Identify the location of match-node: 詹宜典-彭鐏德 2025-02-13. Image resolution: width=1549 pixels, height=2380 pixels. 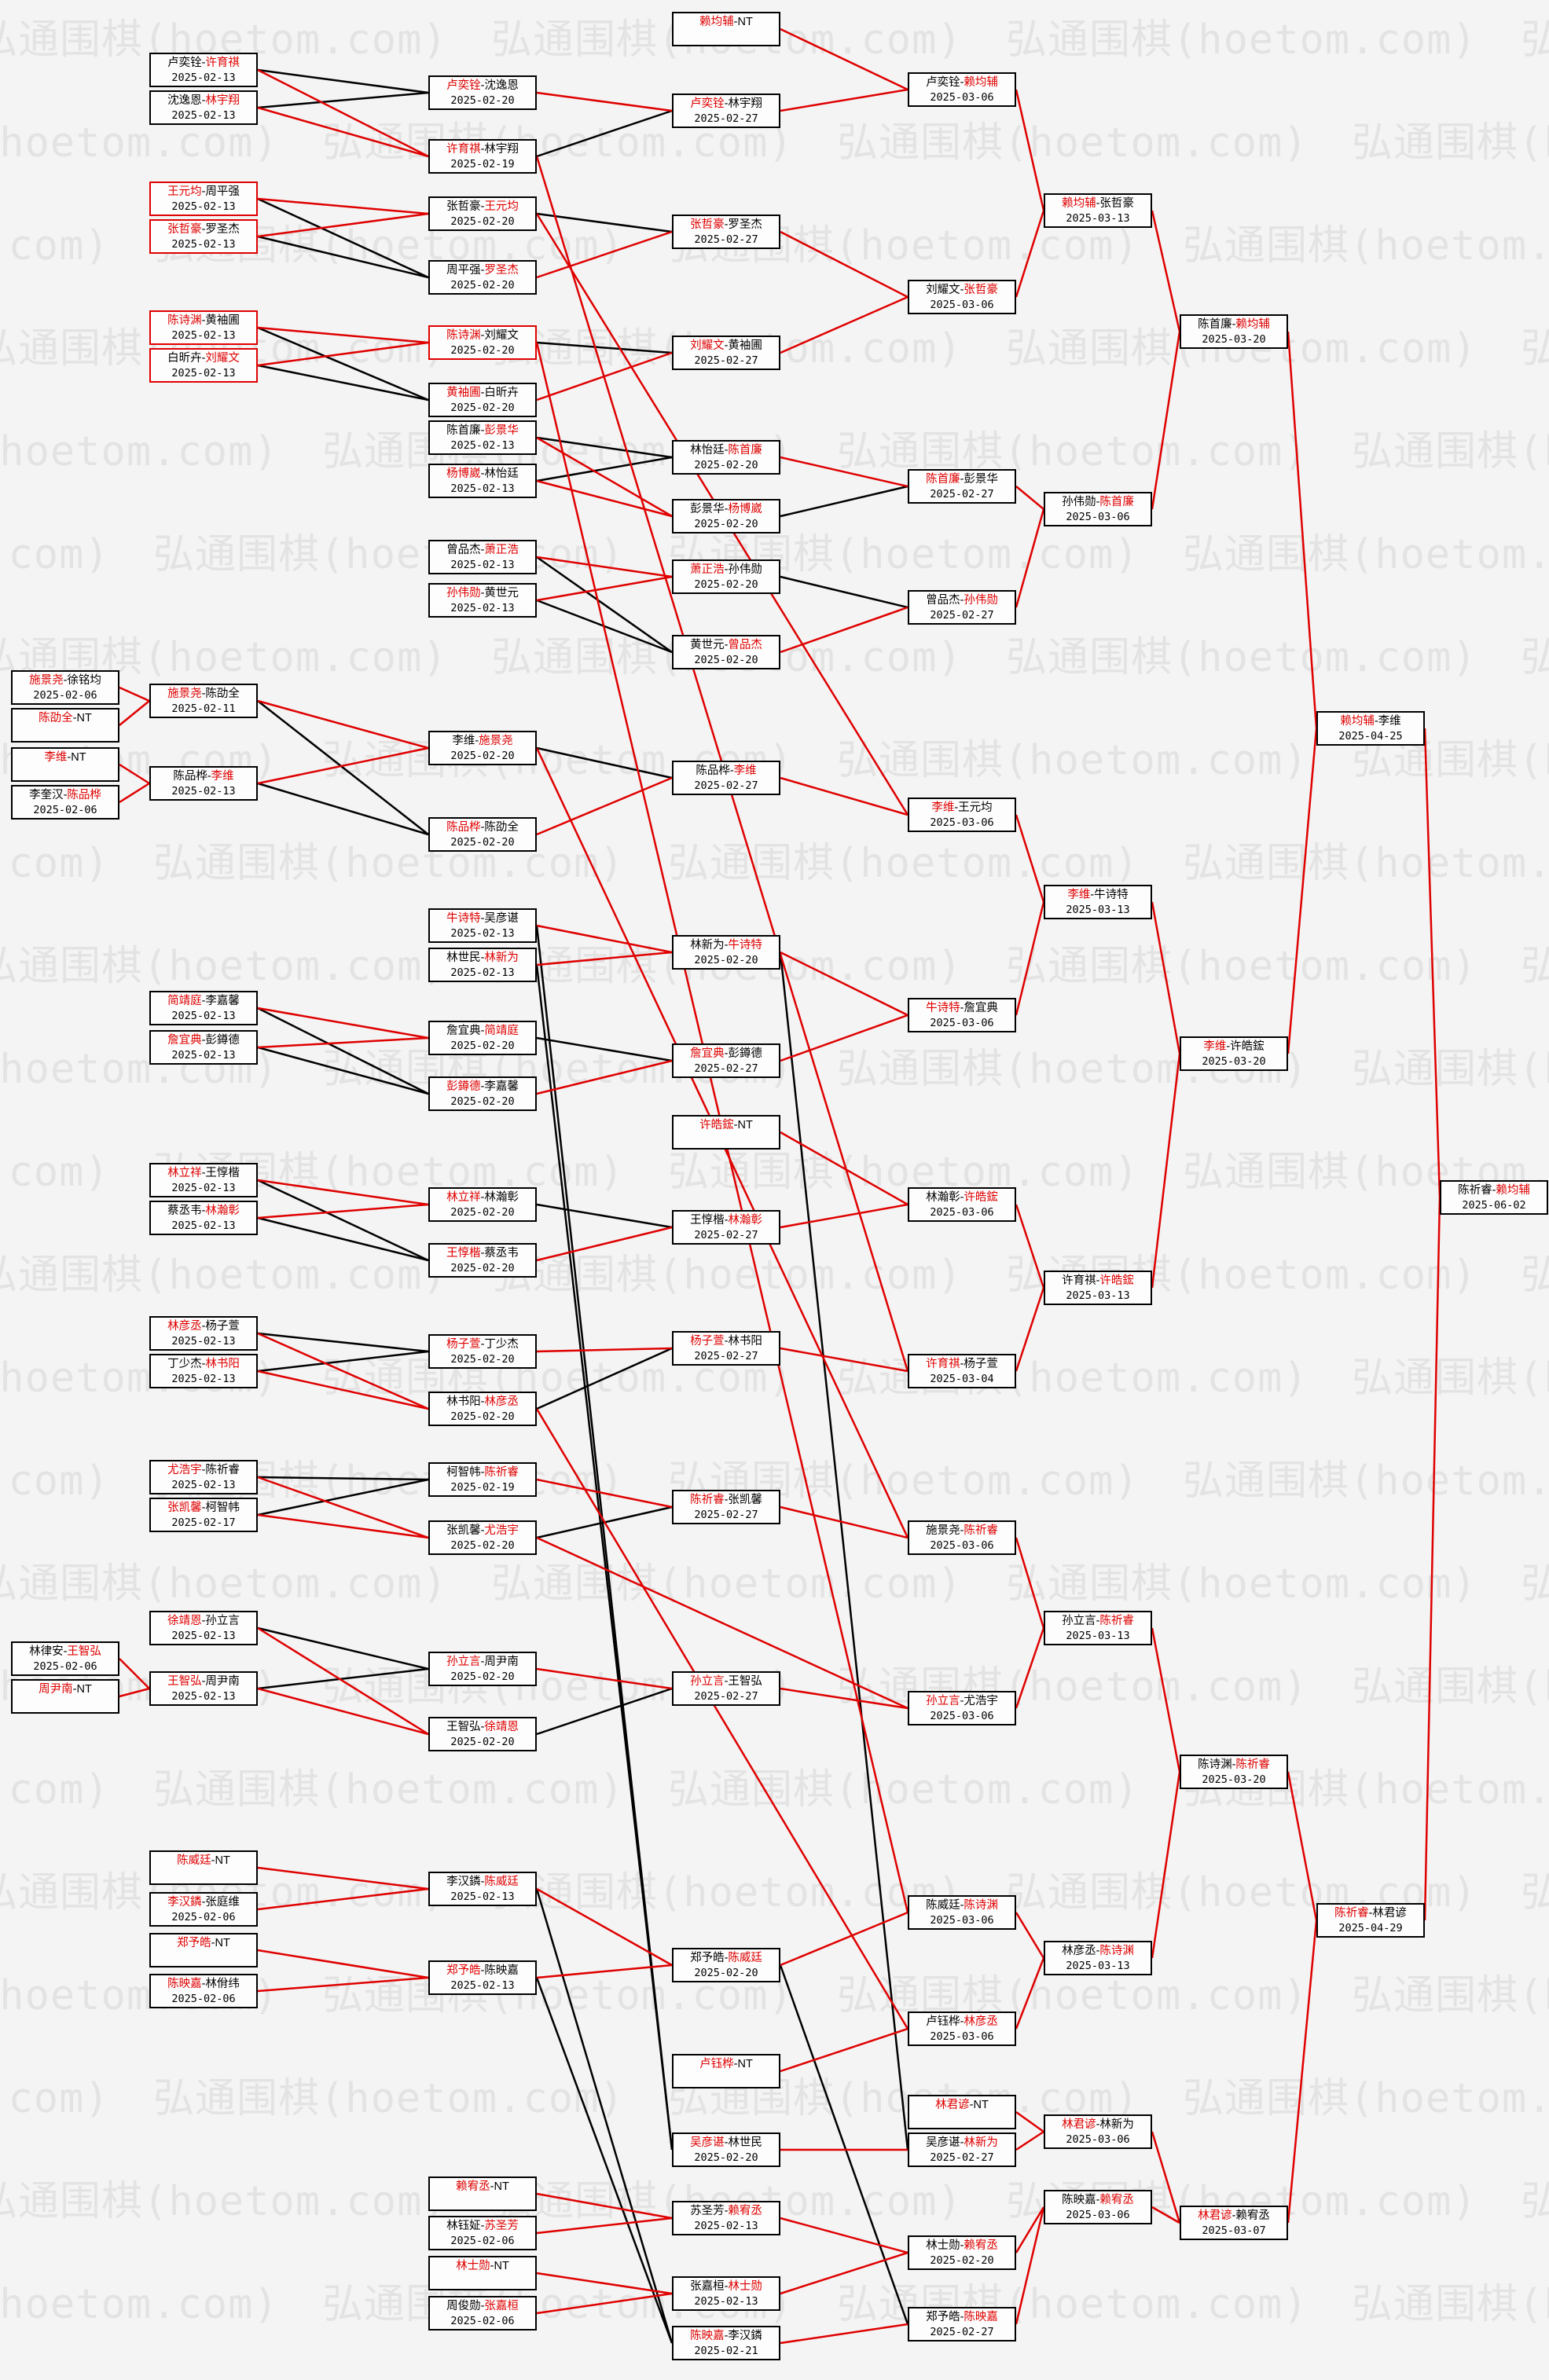
(203, 1047).